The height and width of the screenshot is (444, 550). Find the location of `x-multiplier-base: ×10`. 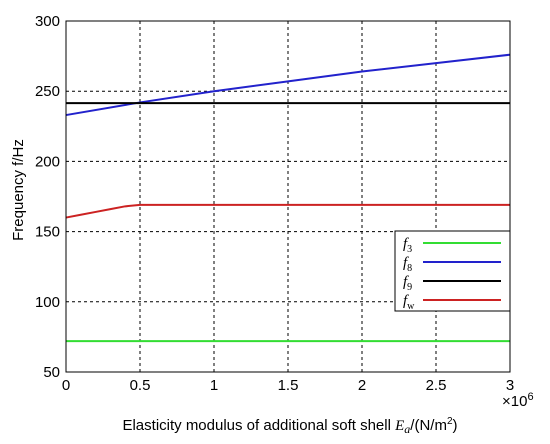

x-multiplier-base: ×10 is located at coordinates (514, 401).